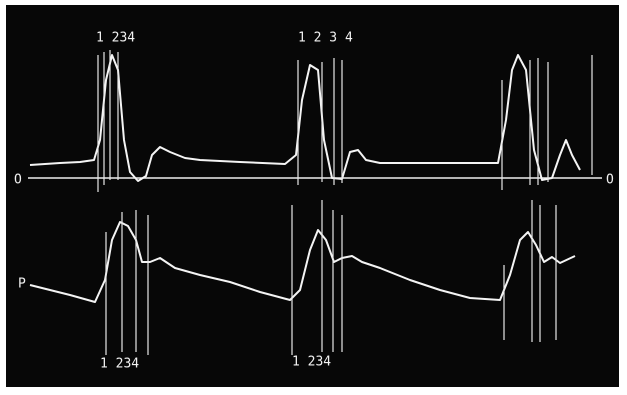 This screenshot has width=627, height=395. What do you see at coordinates (22, 284) in the screenshot?
I see `trace-label: P` at bounding box center [22, 284].